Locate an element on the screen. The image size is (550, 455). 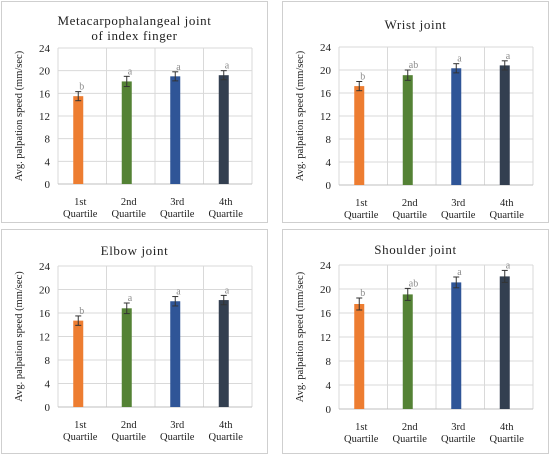
chart-title-line-1: Wrist joint is located at coordinates (415, 24).